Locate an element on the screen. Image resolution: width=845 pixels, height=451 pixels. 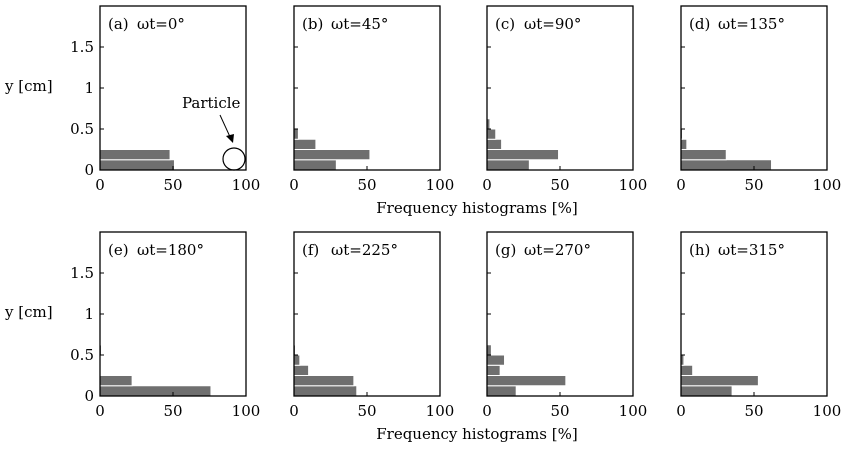
phase-title: ωt=225° is located at coordinates (364, 250).